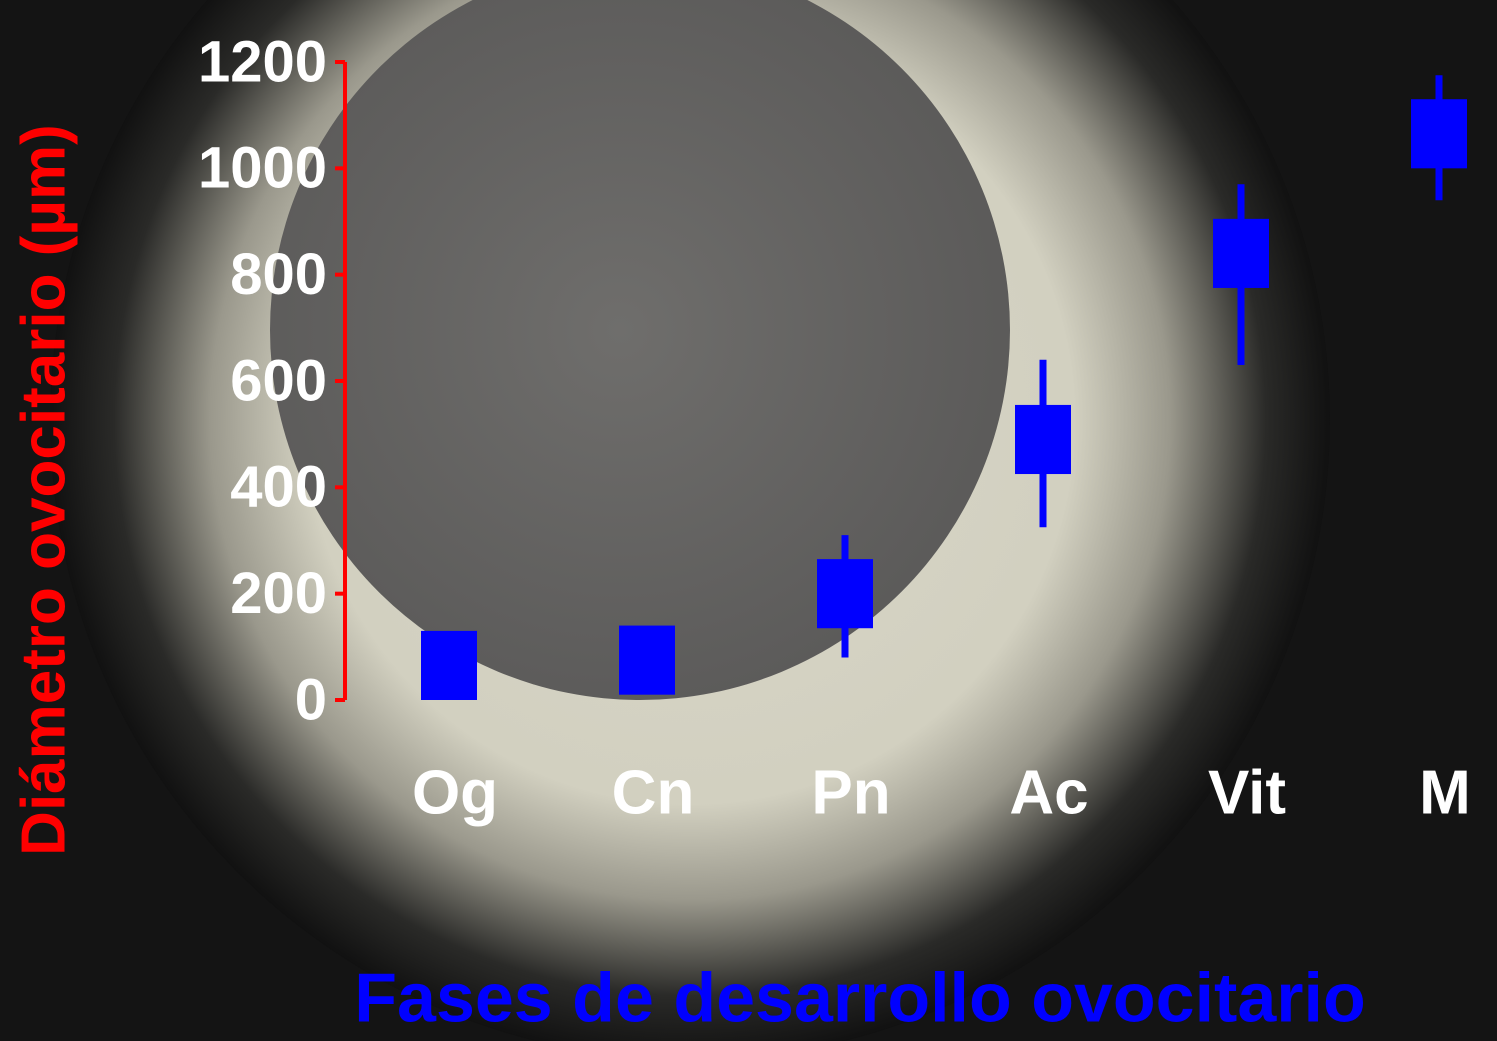  I want to click on x-tick-label: Cn, so click(653, 792).